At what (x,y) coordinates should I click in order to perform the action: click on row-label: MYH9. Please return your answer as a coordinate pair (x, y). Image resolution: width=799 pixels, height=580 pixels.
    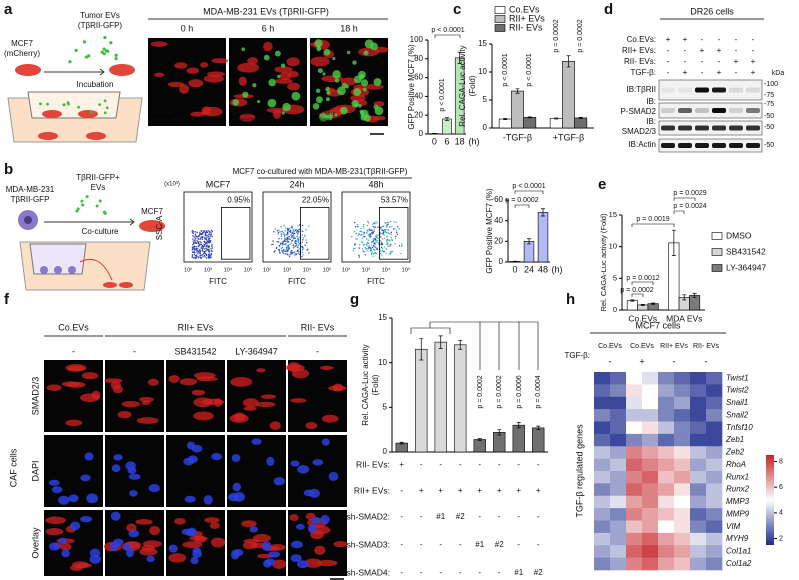
    Looking at the image, I should click on (737, 538).